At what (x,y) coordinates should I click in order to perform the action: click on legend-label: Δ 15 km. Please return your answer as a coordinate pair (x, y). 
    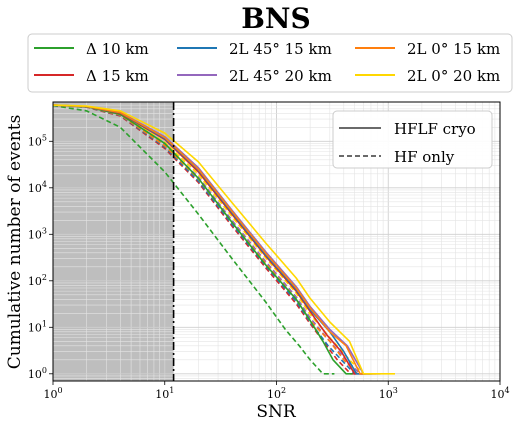
    Looking at the image, I should click on (117, 76).